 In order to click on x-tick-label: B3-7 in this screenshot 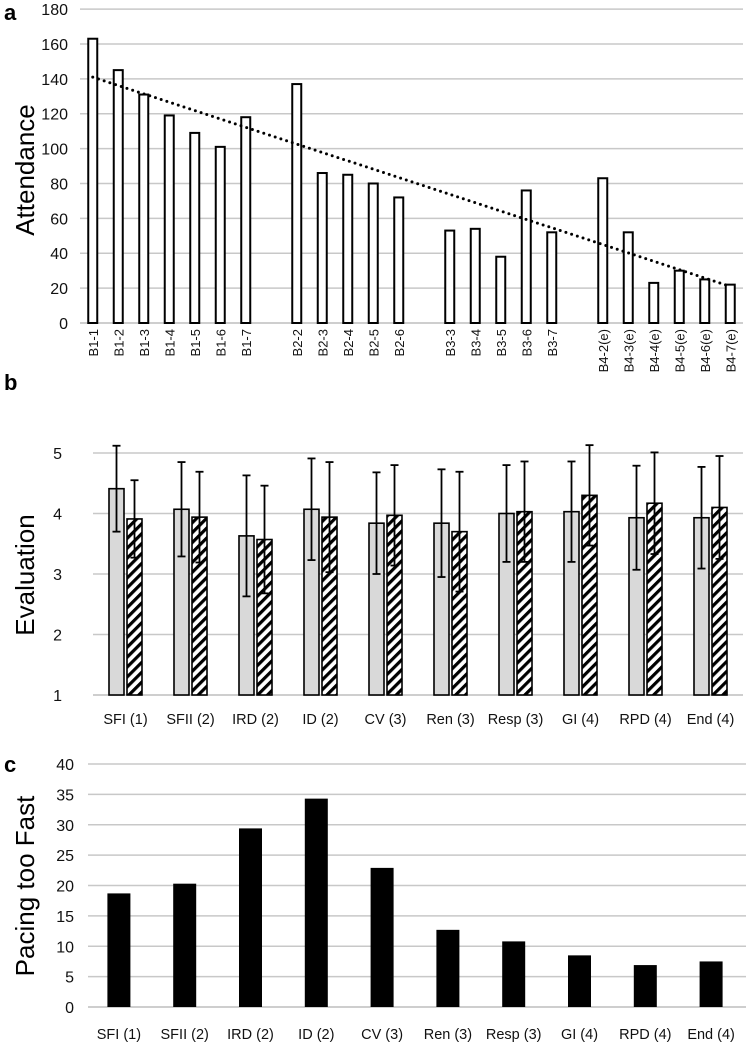, I will do `click(552, 342)`.